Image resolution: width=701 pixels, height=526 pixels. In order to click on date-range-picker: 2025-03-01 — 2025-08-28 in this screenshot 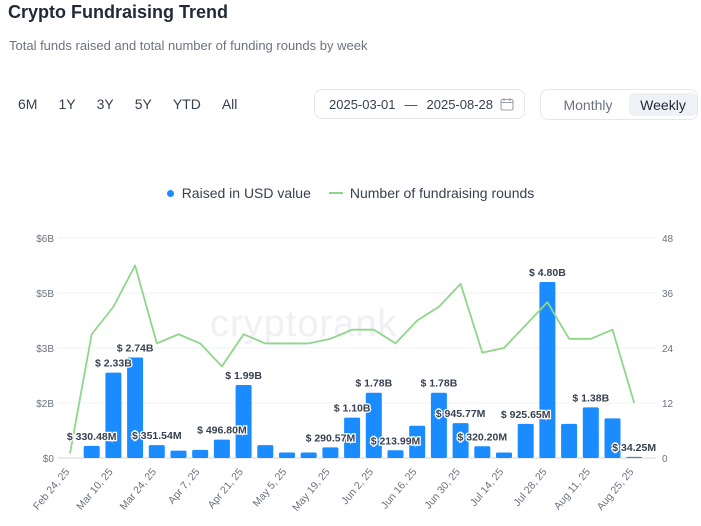, I will do `click(419, 104)`.